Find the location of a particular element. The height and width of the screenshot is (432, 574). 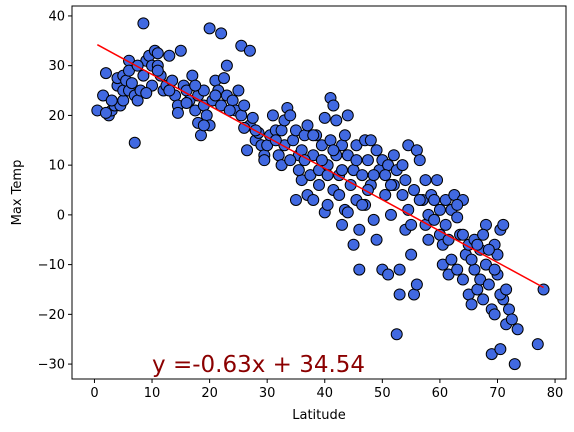

y-tick-label: 10 is located at coordinates (56, 166).